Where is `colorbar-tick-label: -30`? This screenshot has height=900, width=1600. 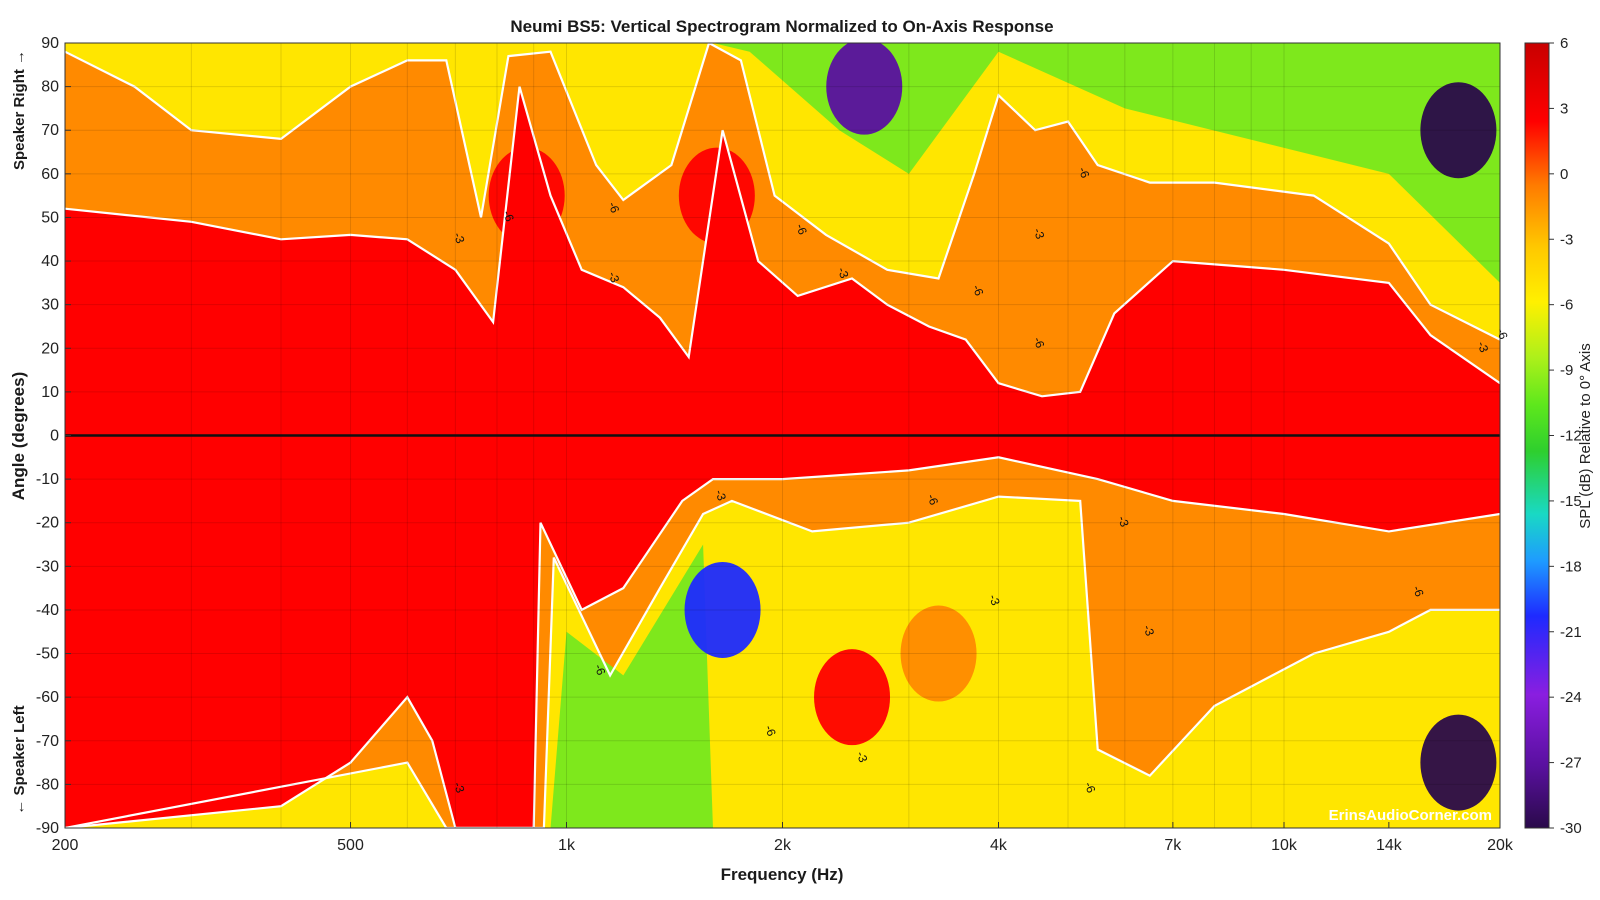 colorbar-tick-label: -30 is located at coordinates (1571, 828).